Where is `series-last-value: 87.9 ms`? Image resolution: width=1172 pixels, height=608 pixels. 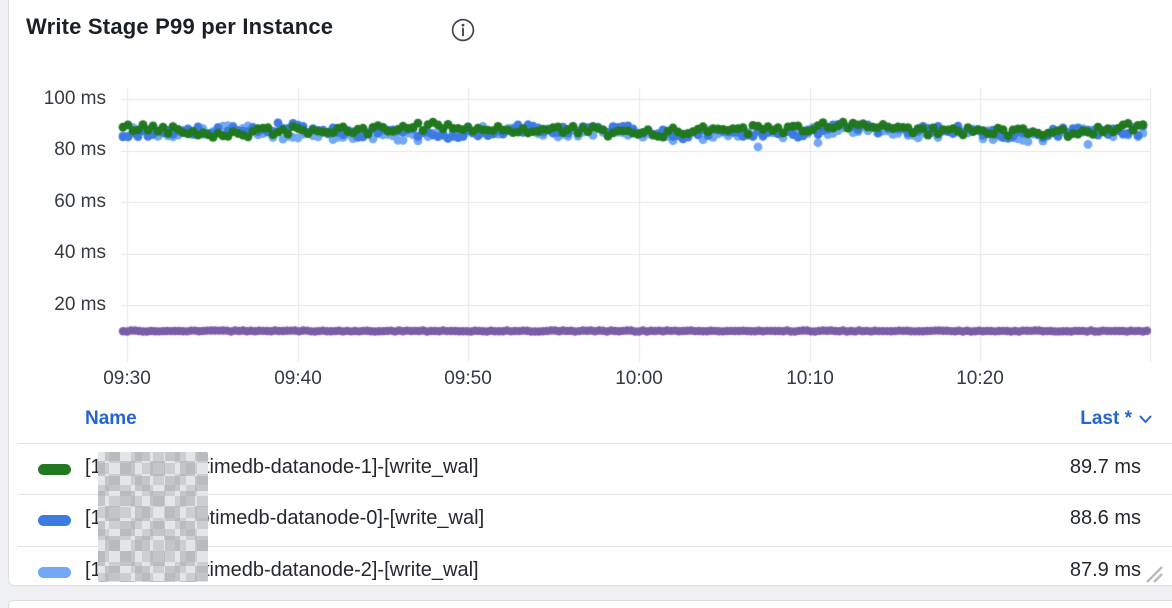 series-last-value: 87.9 ms is located at coordinates (1105, 570).